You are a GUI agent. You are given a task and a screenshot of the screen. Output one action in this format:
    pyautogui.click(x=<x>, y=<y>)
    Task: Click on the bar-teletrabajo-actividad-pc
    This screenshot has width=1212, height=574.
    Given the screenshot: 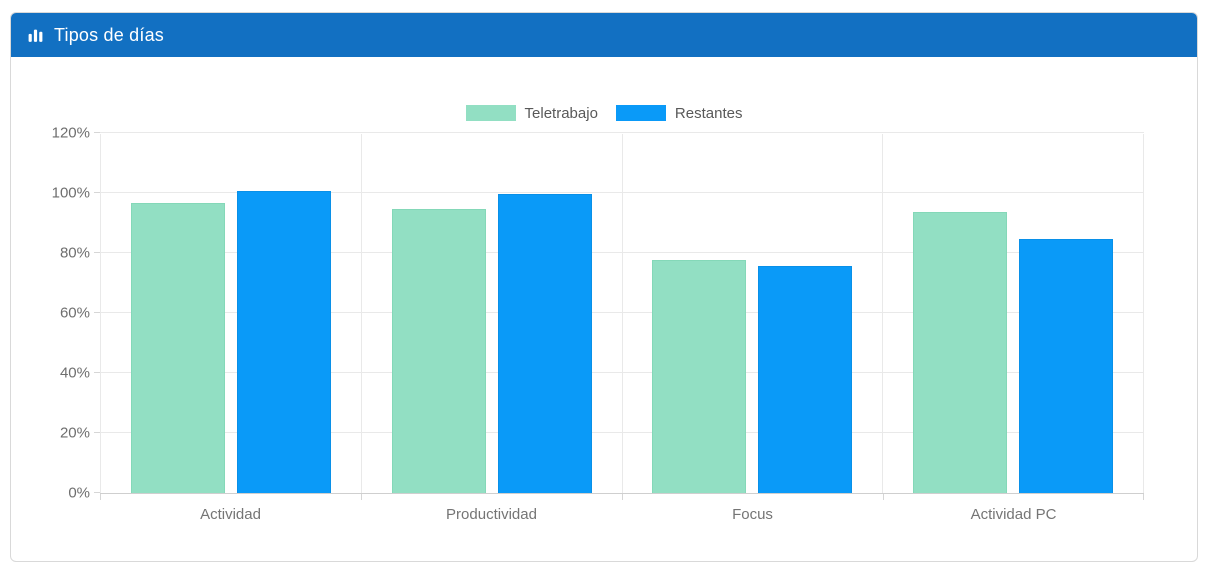 What is the action you would take?
    pyautogui.click(x=960, y=352)
    